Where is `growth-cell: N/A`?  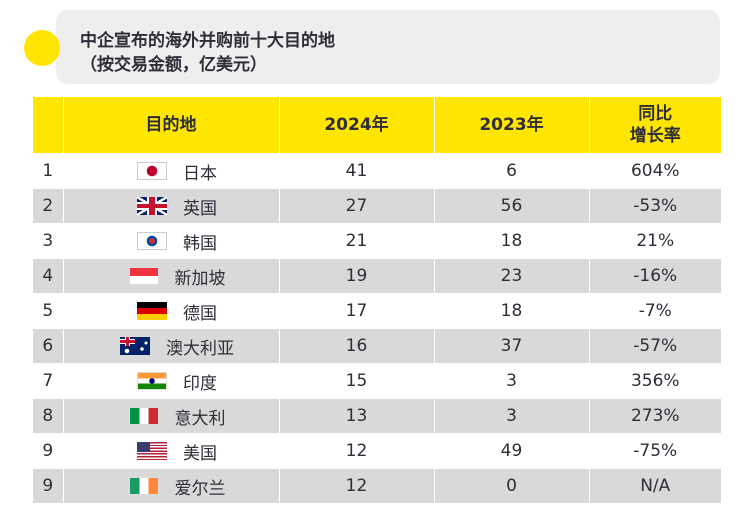
growth-cell: N/A is located at coordinates (655, 485).